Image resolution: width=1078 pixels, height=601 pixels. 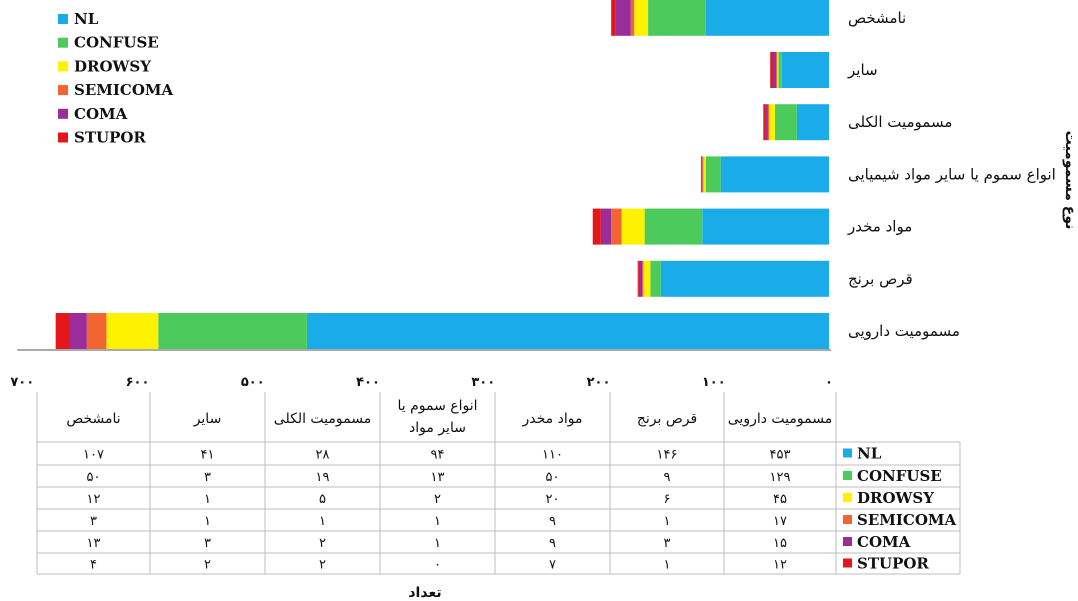 I want to click on legend: NL CONFUSE DROWSY SEMICOMA COMA STUPOR, so click(x=115, y=78).